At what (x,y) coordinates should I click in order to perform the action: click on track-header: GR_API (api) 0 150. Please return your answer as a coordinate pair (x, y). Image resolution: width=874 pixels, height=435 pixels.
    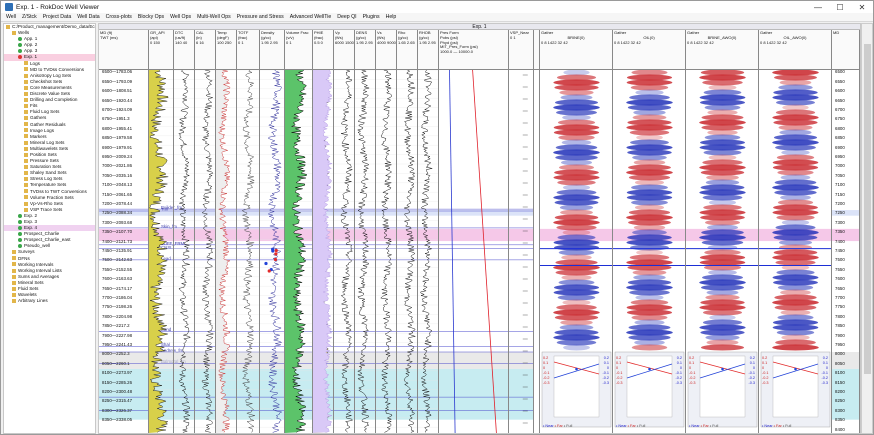
    Looking at the image, I should click on (161, 50).